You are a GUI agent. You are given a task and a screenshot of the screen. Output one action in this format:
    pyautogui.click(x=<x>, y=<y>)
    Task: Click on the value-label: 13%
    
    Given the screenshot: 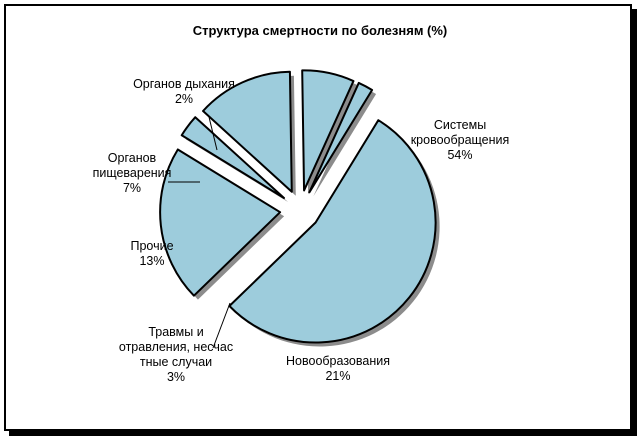 What is the action you would take?
    pyautogui.click(x=151, y=261)
    